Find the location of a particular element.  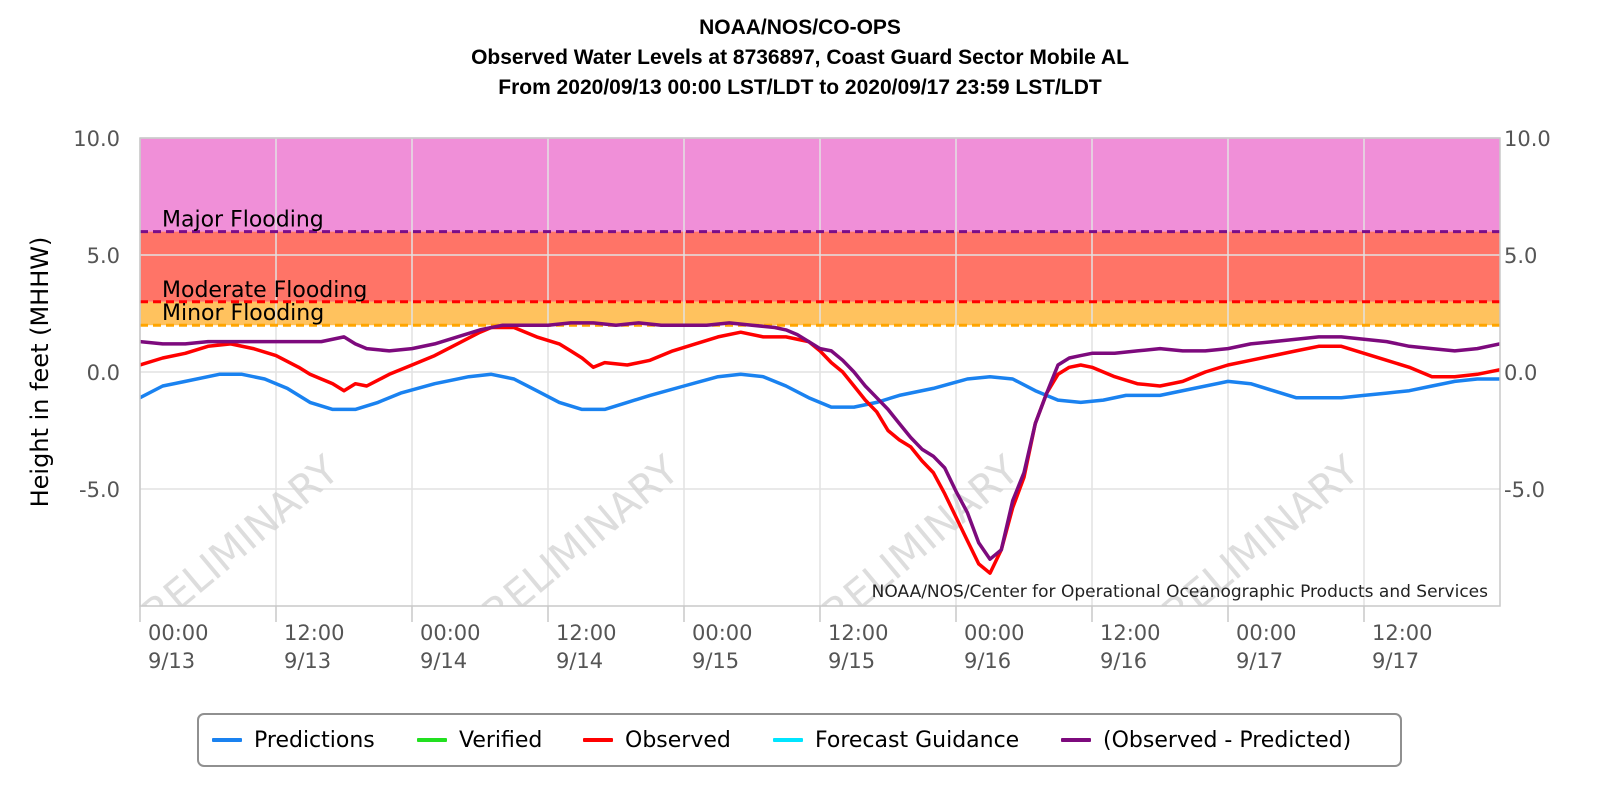

legend-item-observed: Observed is located at coordinates (657, 740).